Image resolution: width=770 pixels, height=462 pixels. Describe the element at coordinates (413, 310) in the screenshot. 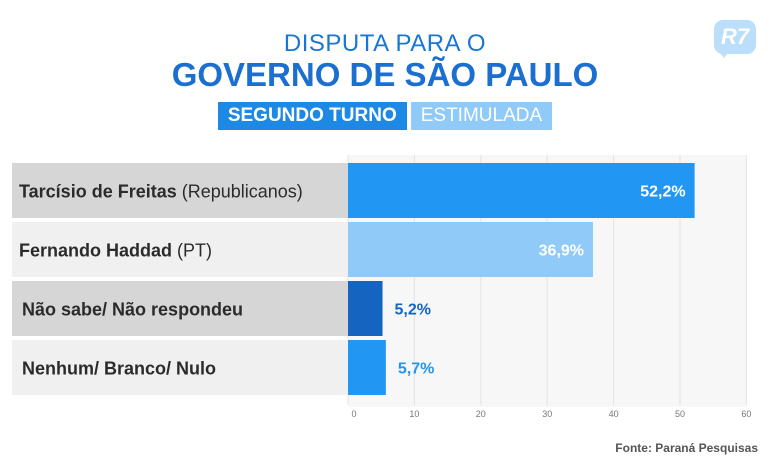

I see `value-label: 5,2%` at that location.